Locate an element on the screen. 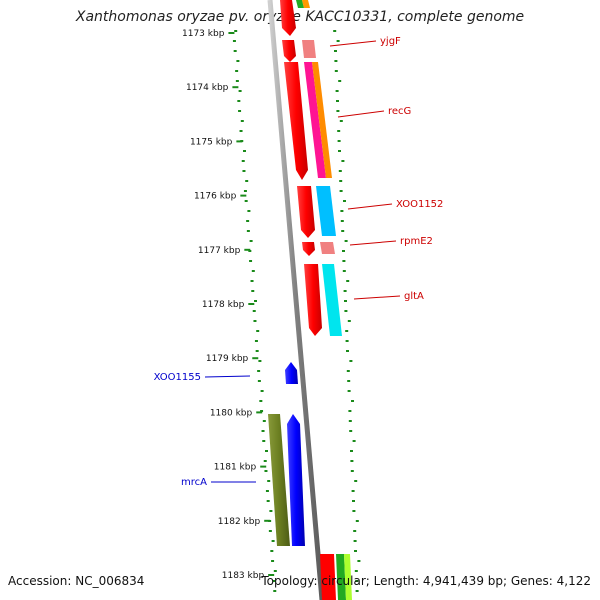 The height and width of the screenshot is (600, 600). gene-label-XOO1155: XOO1155 is located at coordinates (177, 377).